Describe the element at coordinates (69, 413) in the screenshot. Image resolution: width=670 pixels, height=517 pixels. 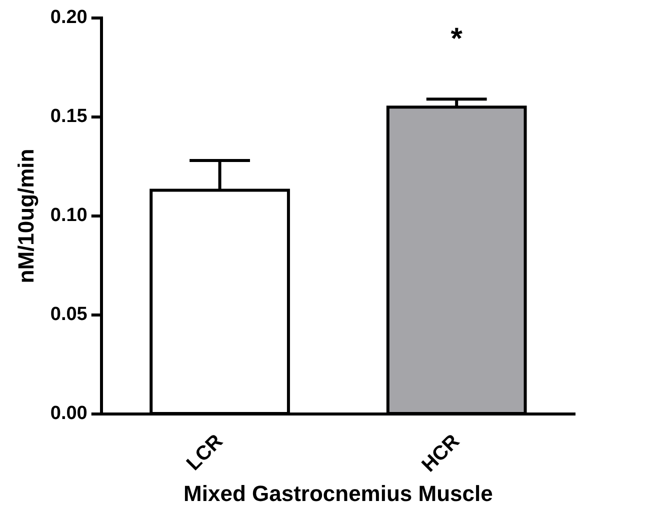
I see `y-tick-label: 0.00` at that location.